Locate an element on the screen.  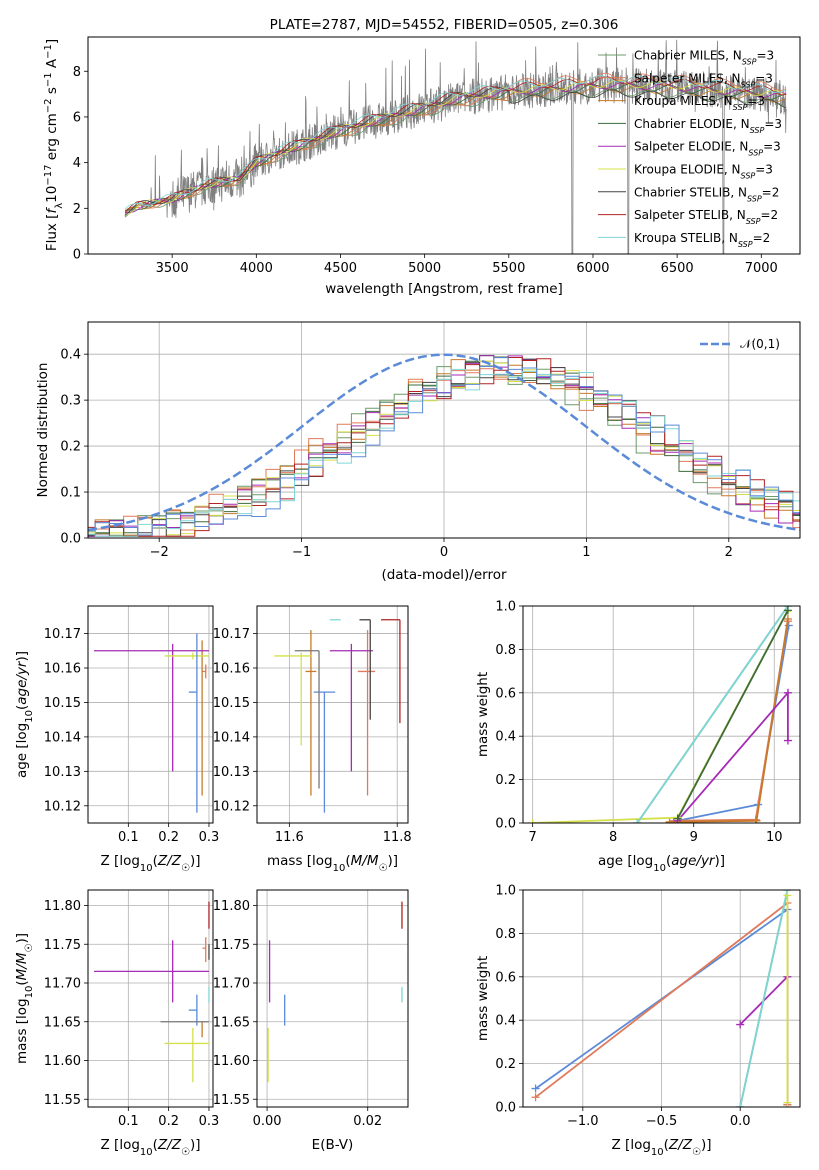
x-tick-label: 5500 is located at coordinates (508, 268).